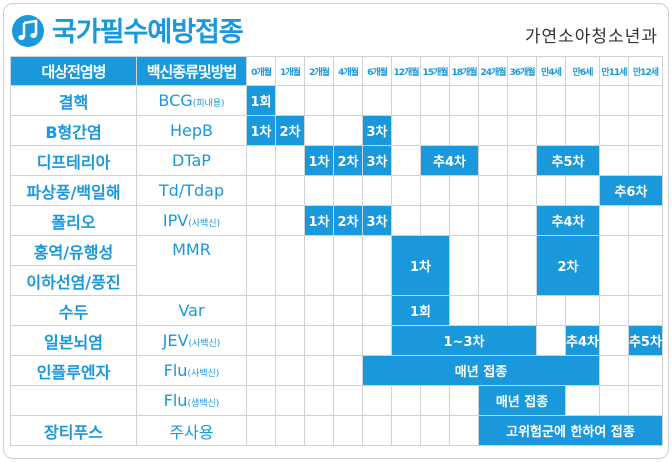  What do you see at coordinates (73, 130) in the screenshot?
I see `disease-name: B형간염` at bounding box center [73, 130].